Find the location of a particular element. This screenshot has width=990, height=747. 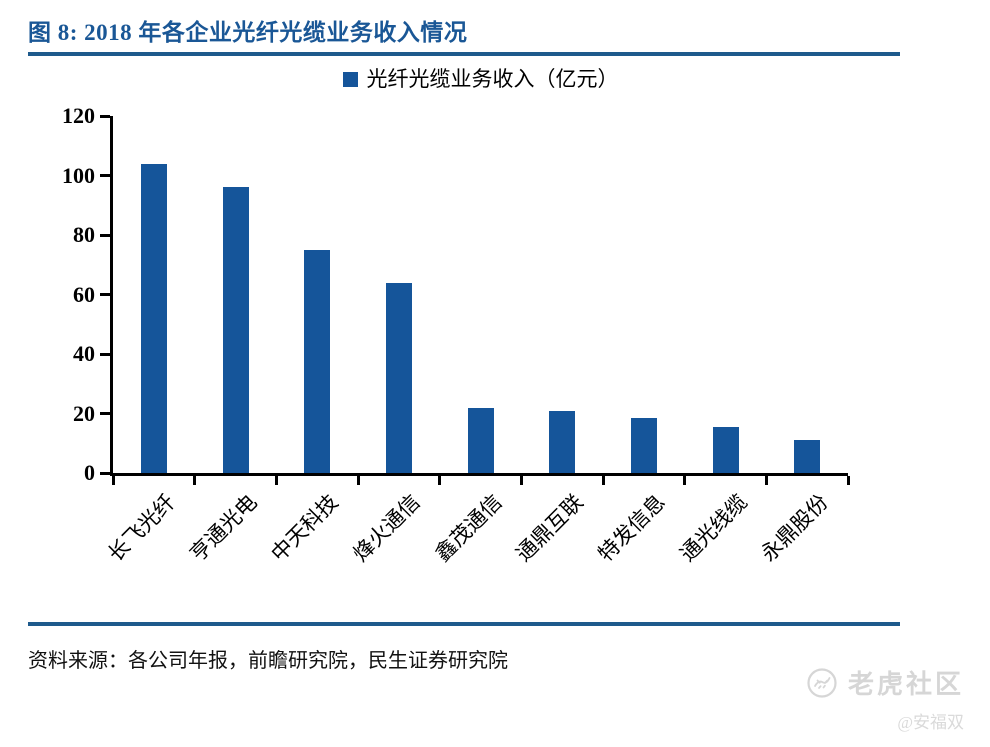

y-axis-label: 60 is located at coordinates (84, 294).